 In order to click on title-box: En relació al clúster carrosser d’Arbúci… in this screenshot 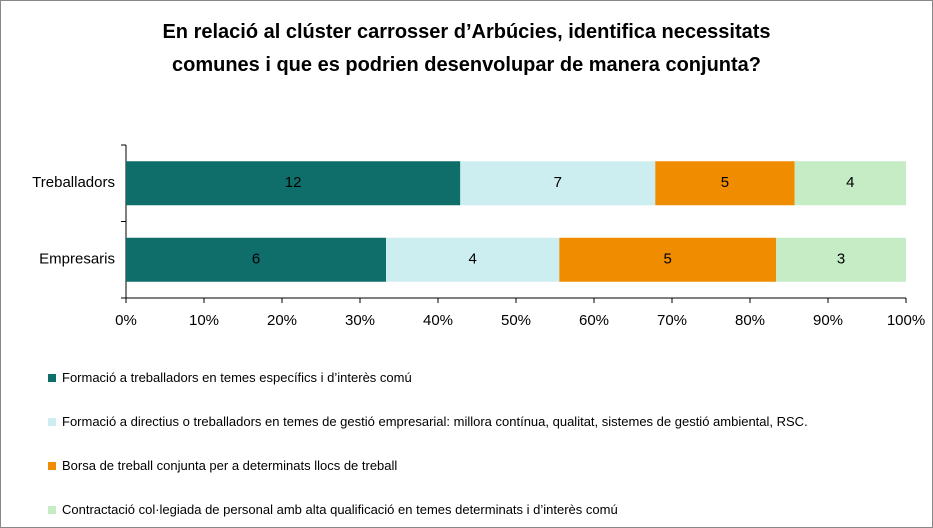, I will do `click(466, 48)`.